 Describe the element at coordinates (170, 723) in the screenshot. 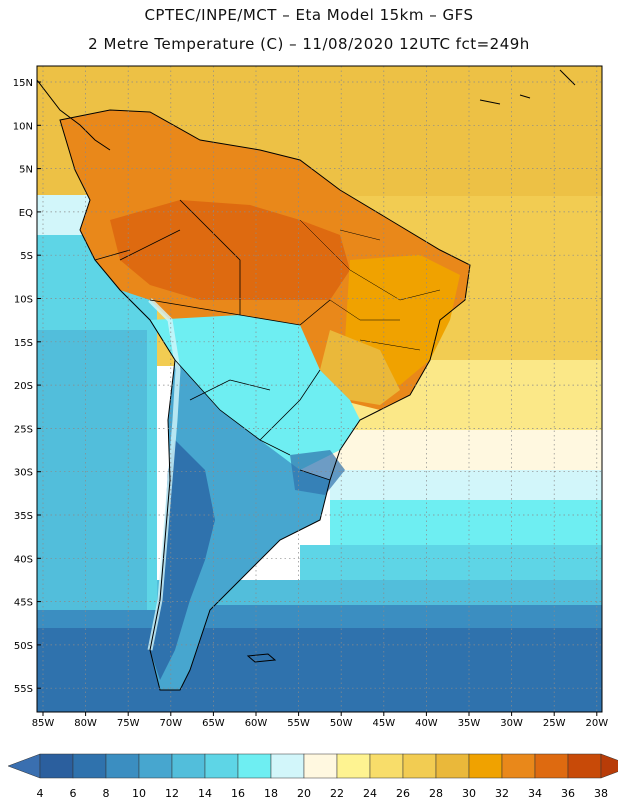

I see `longitude-label: 70W` at that location.